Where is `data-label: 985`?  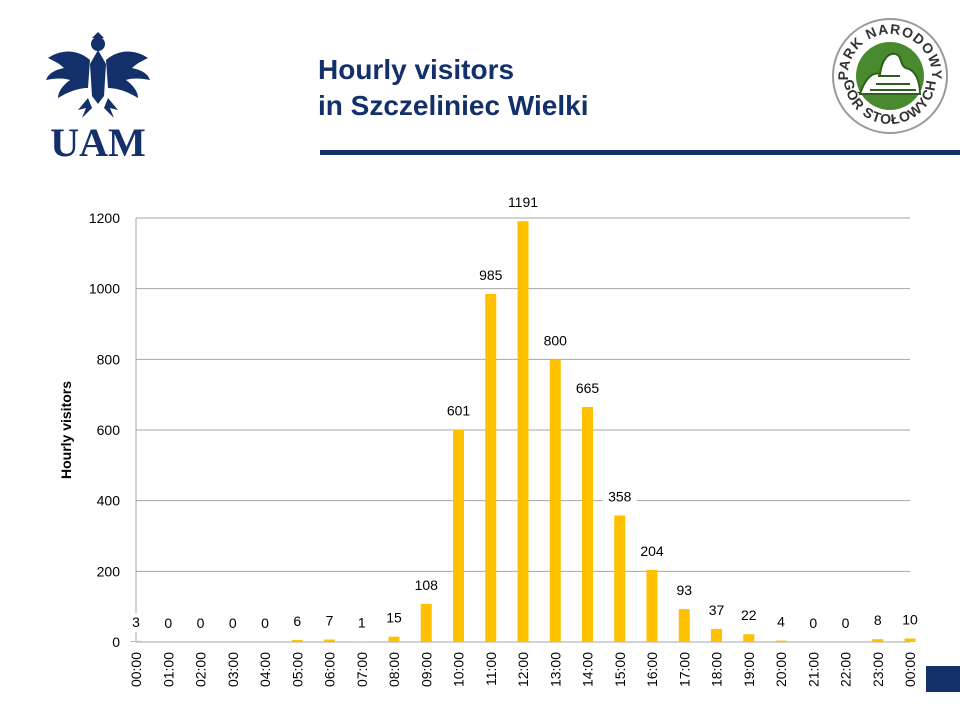 data-label: 985 is located at coordinates (491, 275).